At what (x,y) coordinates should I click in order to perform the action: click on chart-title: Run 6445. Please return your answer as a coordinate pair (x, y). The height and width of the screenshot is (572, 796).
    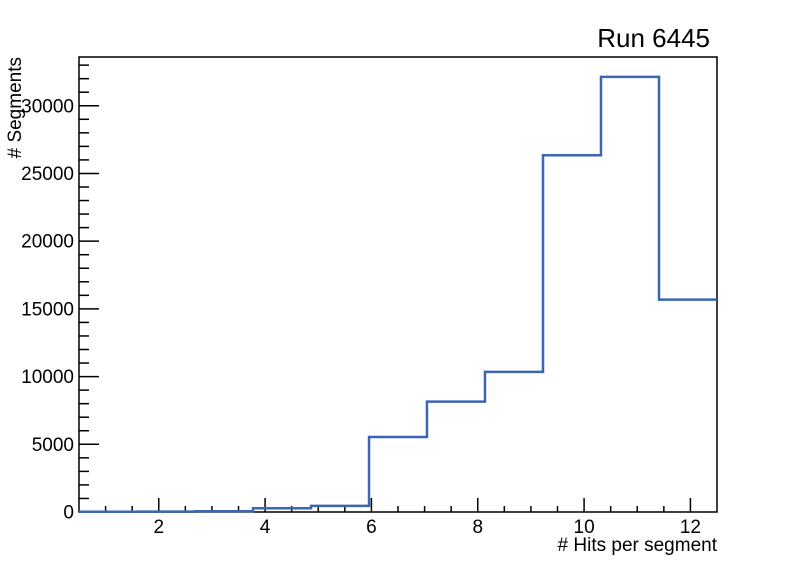
    Looking at the image, I should click on (653, 38).